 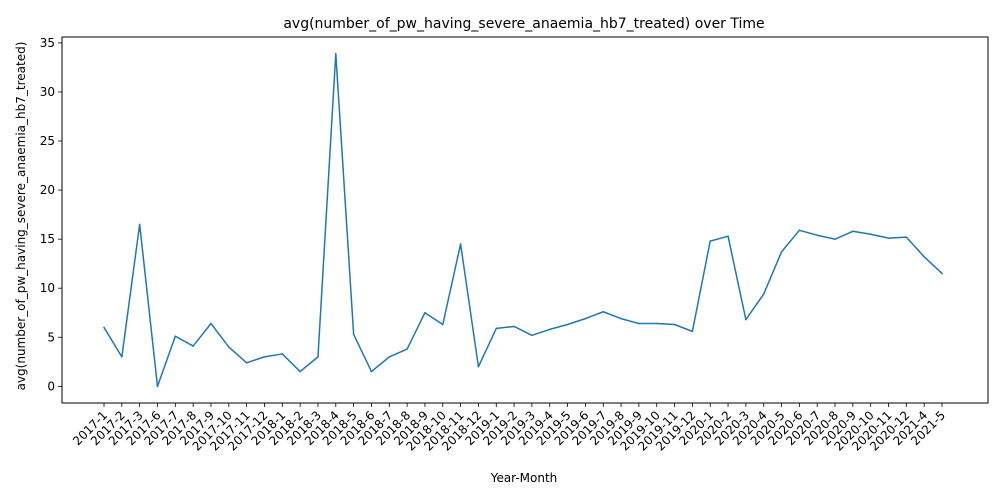 What do you see at coordinates (47, 92) in the screenshot?
I see `y-tick-label: 30` at bounding box center [47, 92].